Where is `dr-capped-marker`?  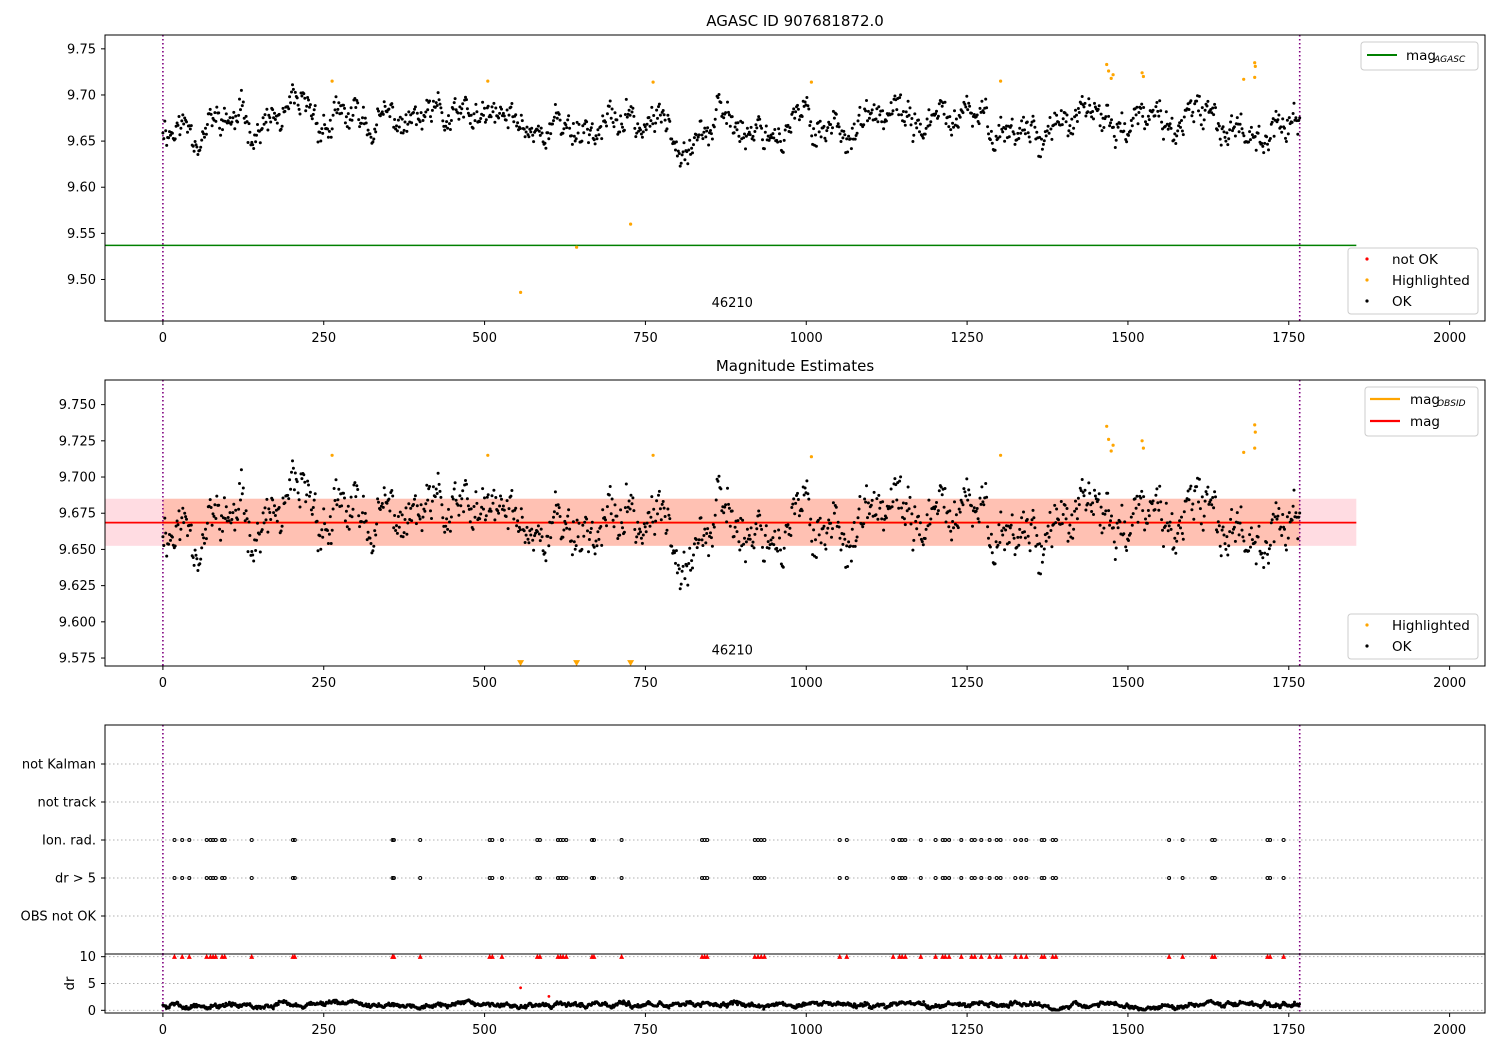 dr-capped-marker is located at coordinates (216, 956).